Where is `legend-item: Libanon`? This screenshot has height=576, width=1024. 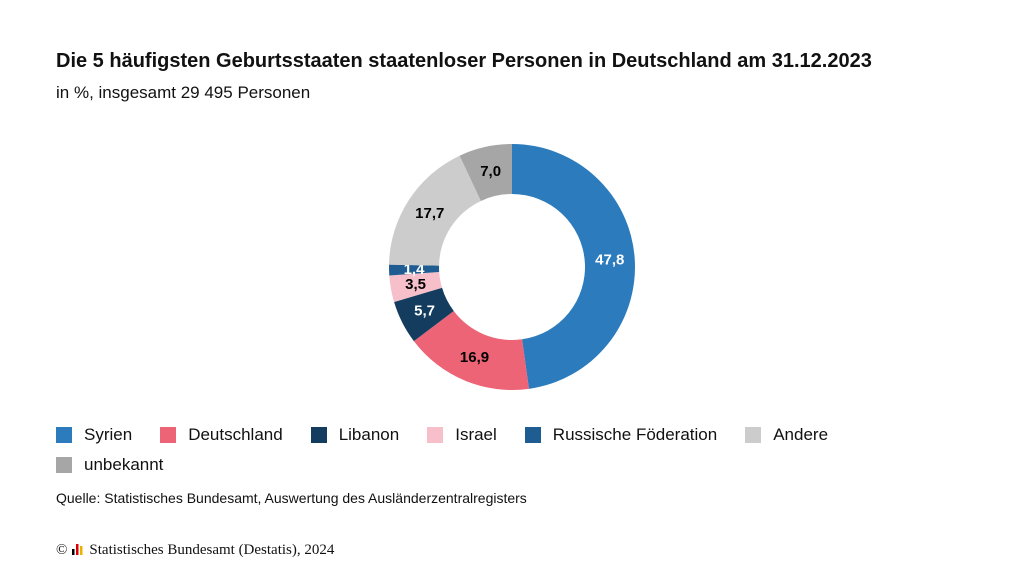
legend-item: Libanon is located at coordinates (355, 435).